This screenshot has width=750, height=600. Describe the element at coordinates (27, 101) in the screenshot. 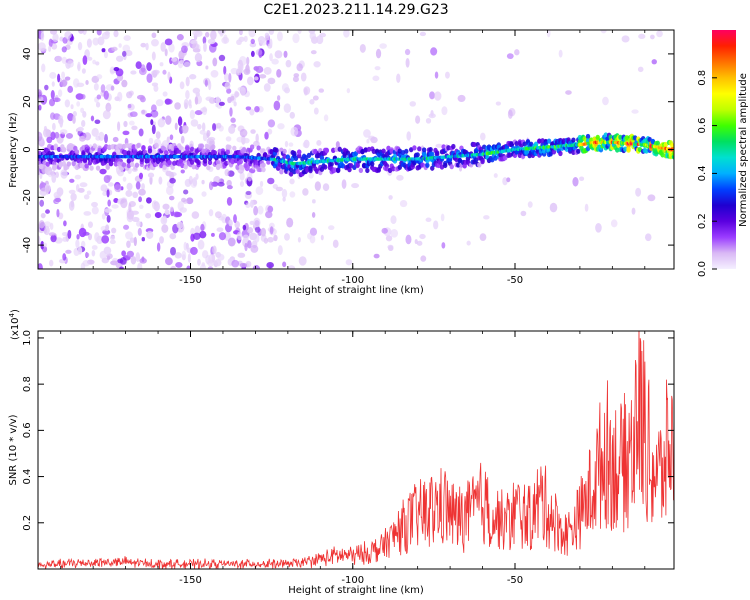

I see `y-tick-label: 20` at that location.